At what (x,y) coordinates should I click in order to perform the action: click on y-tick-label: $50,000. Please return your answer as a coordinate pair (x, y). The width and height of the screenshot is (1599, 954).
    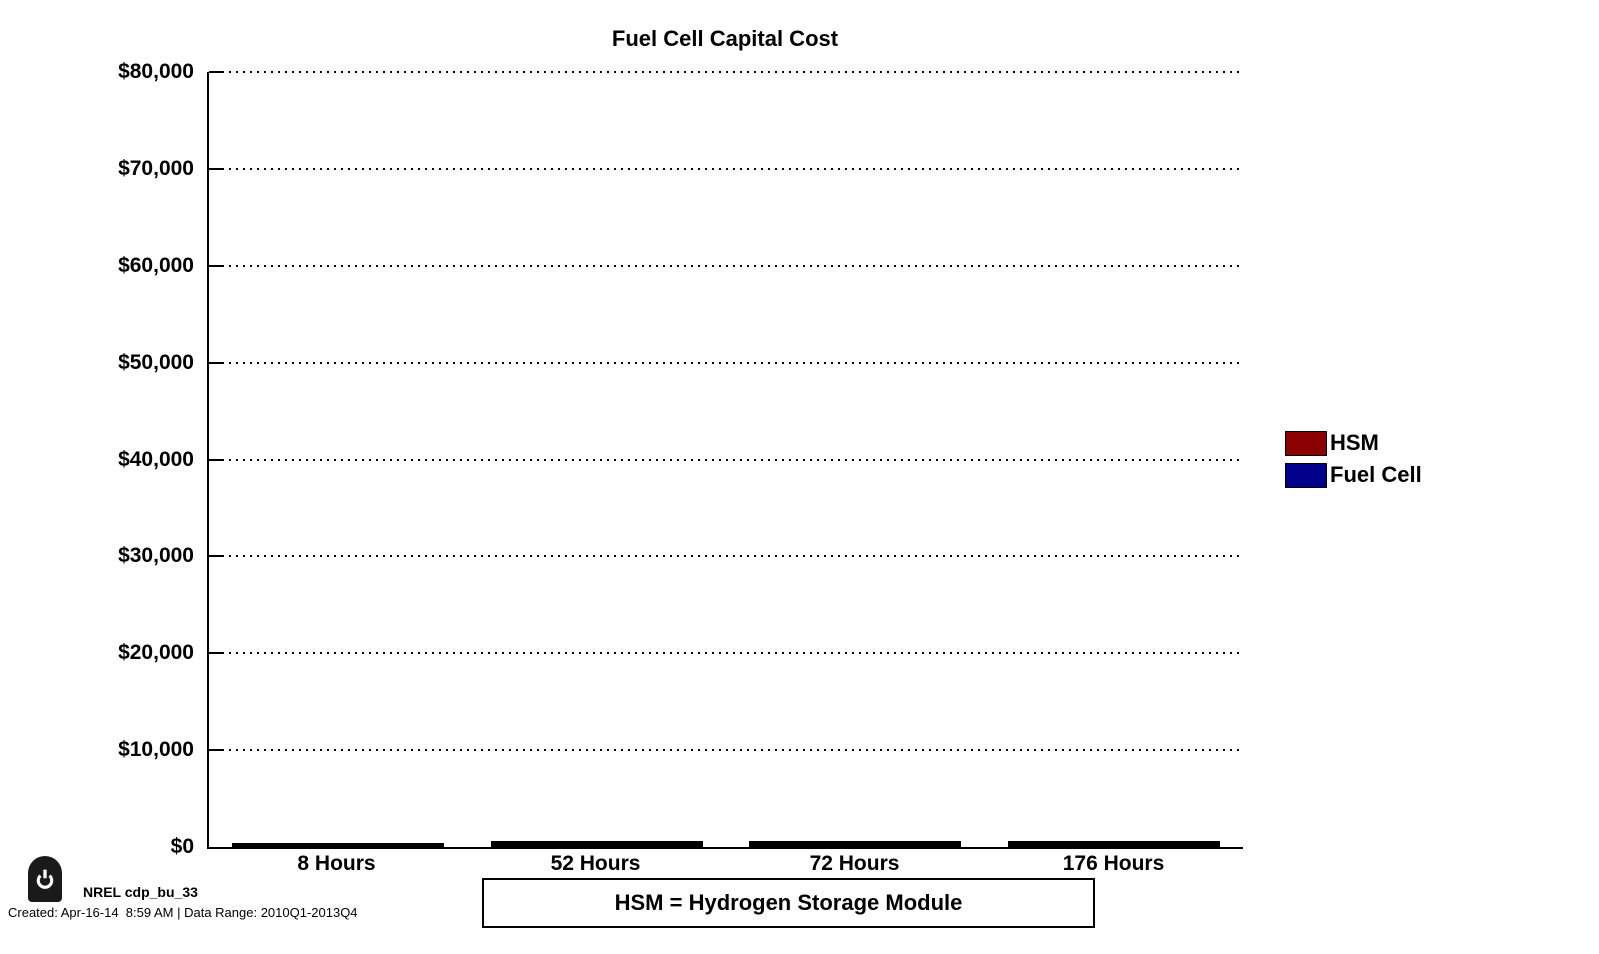
    Looking at the image, I should click on (156, 362).